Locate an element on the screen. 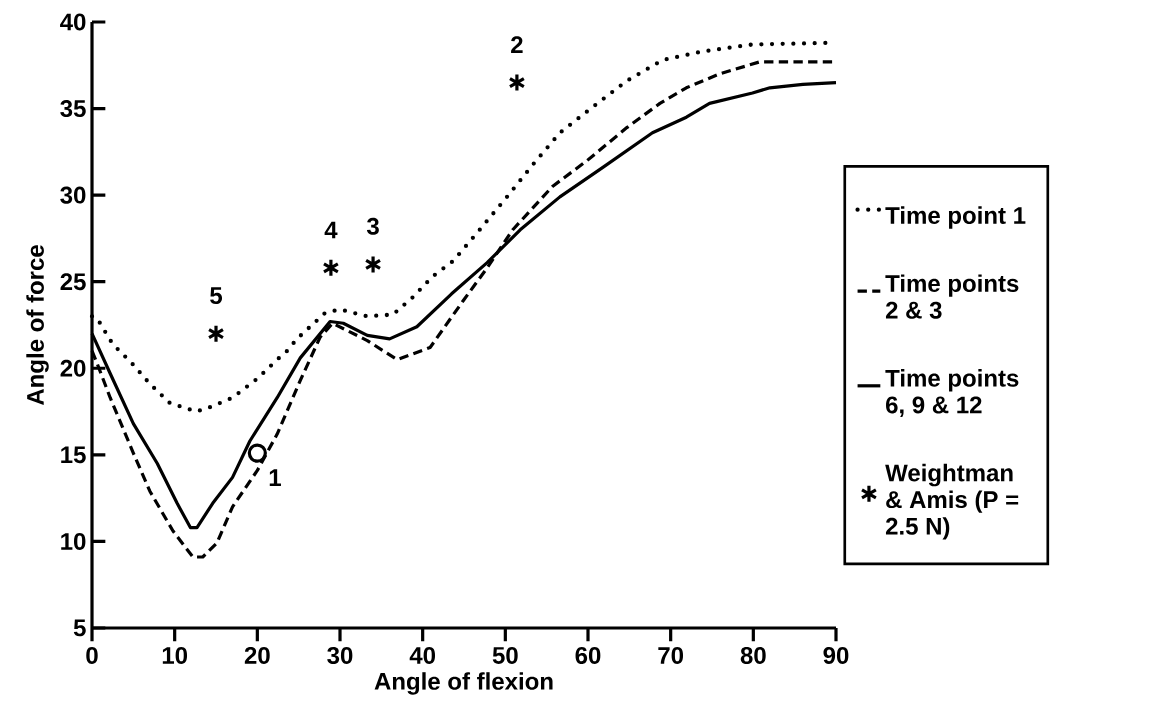  y-tick-label: 30 is located at coordinates (73, 195).